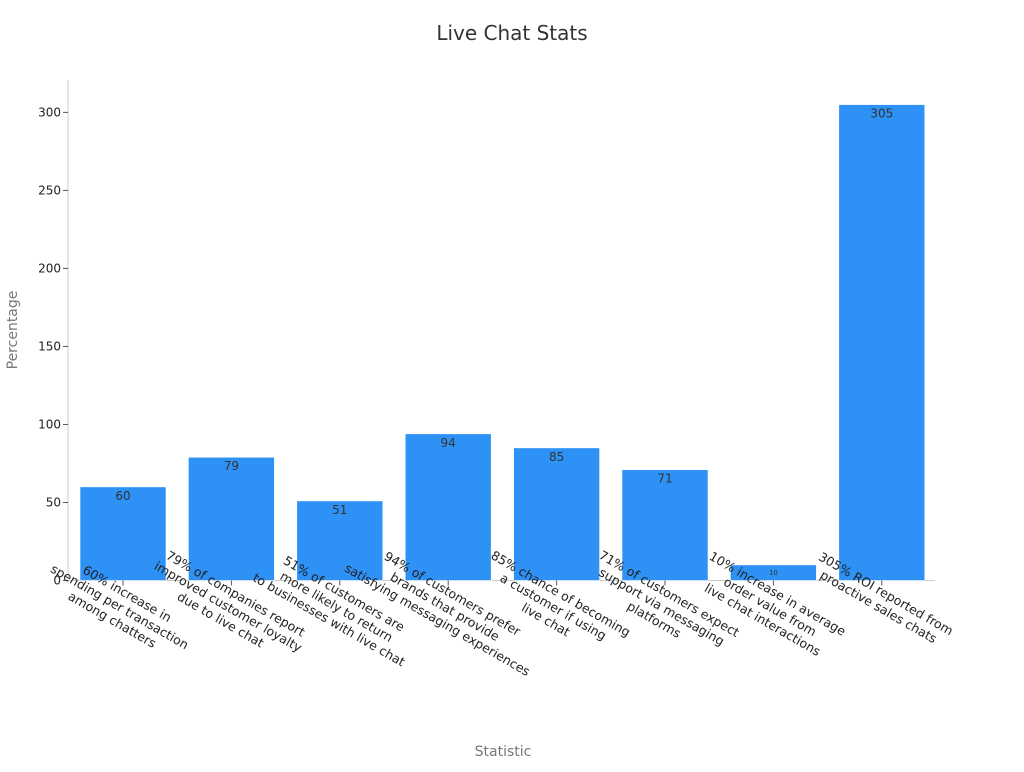 This screenshot has height=772, width=1024. What do you see at coordinates (773, 573) in the screenshot?
I see `data-label: 10` at bounding box center [773, 573].